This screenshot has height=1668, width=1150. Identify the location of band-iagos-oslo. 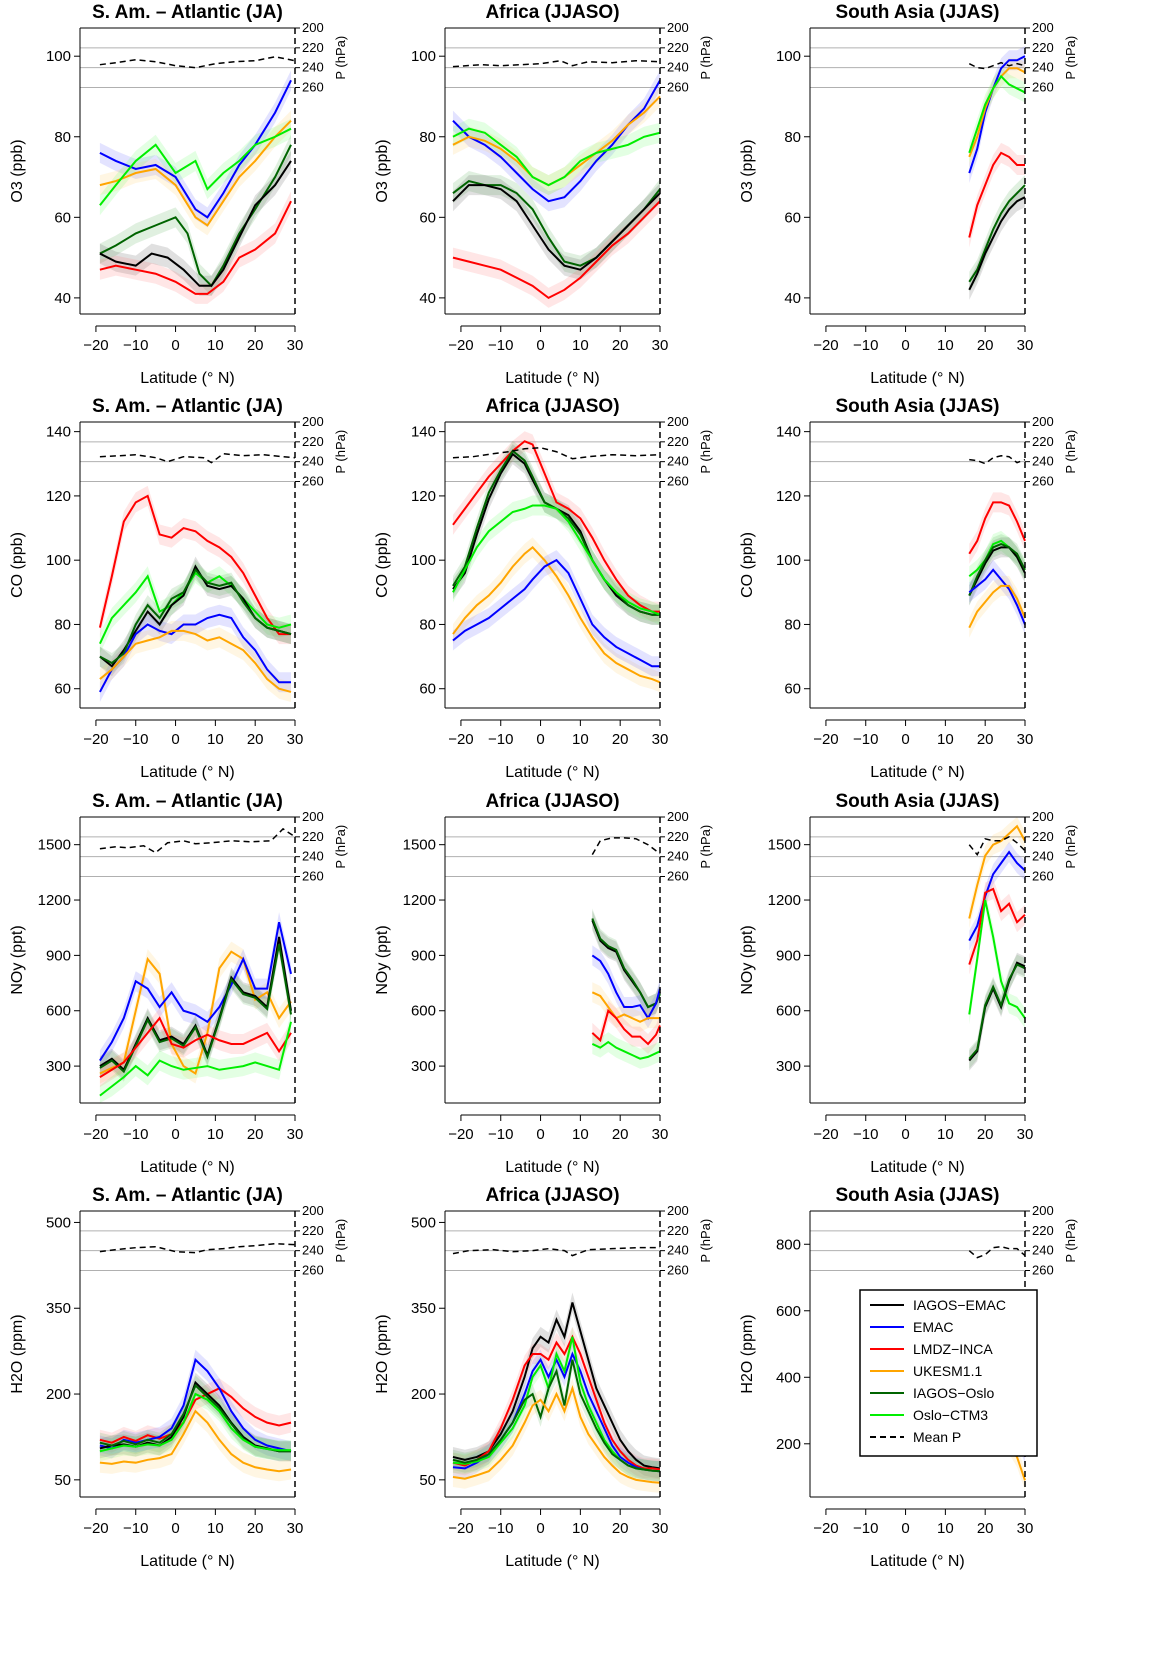
(997, 570).